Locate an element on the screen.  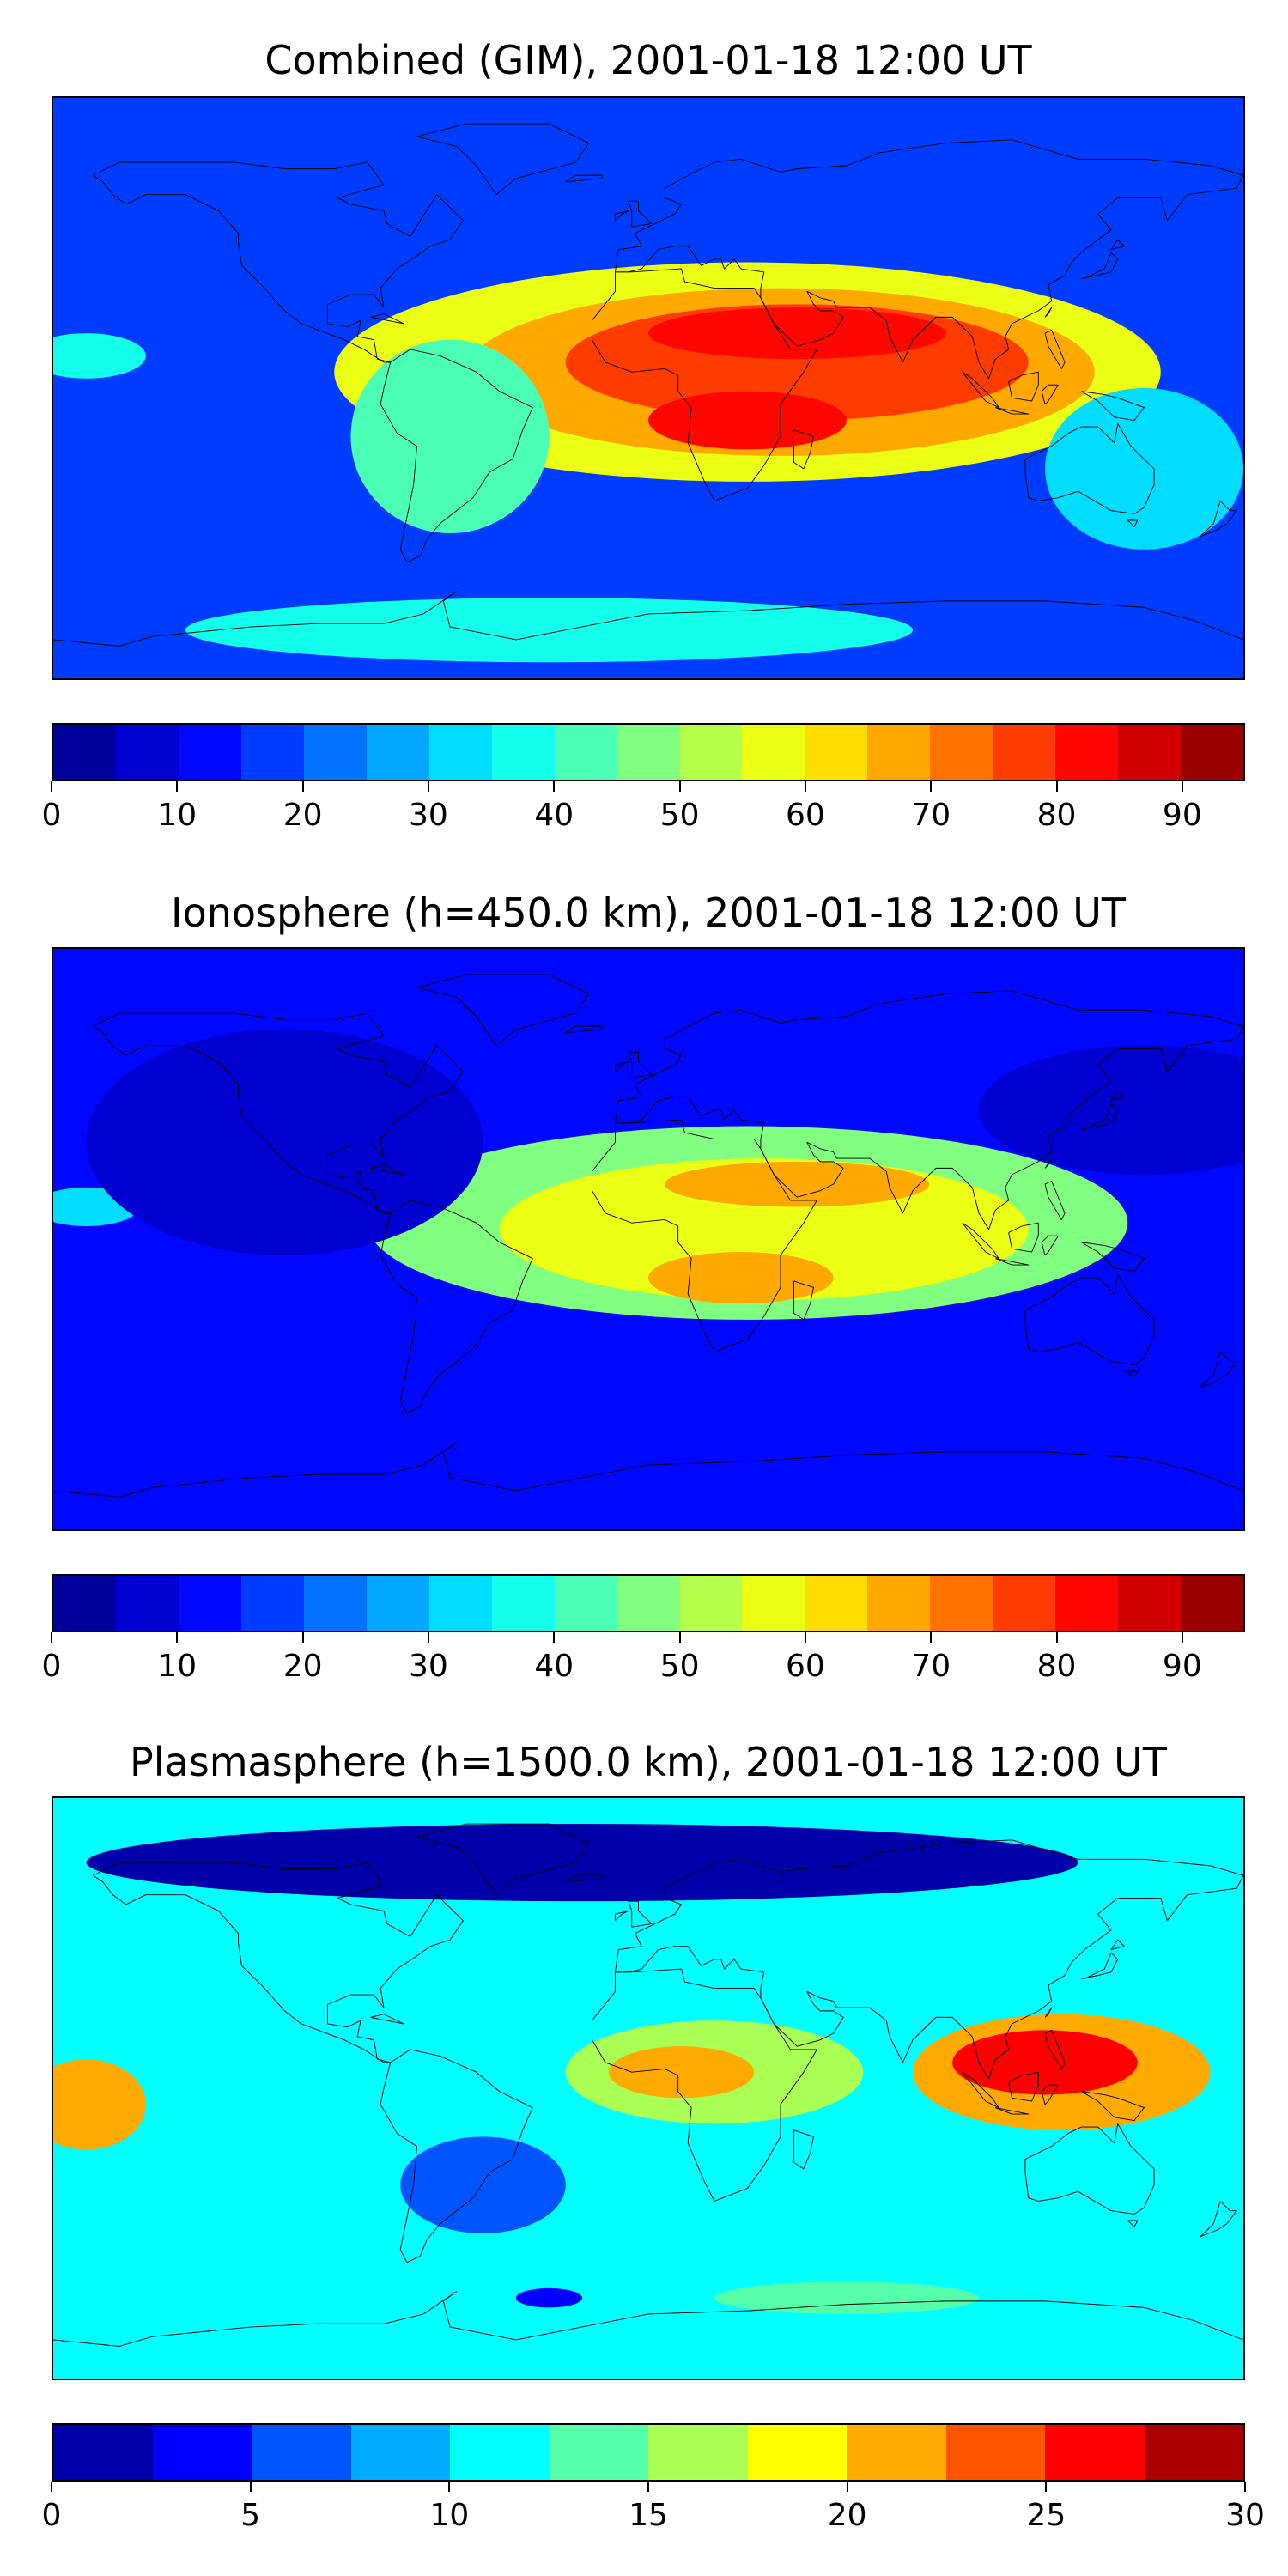
tick-label: 50 is located at coordinates (680, 815).